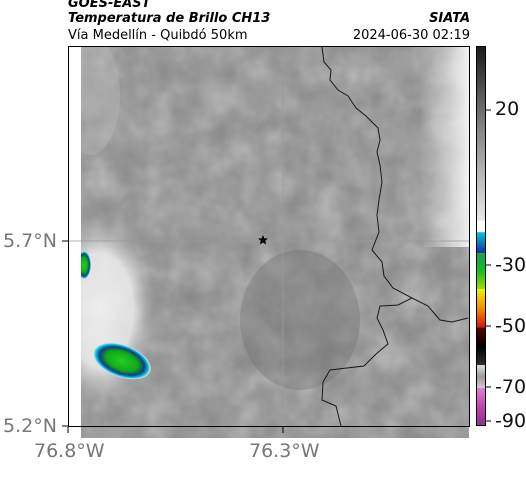 Image resolution: width=526 pixels, height=491 pixels. What do you see at coordinates (481, 346) in the screenshot?
I see `colorbar-black-segment` at bounding box center [481, 346].